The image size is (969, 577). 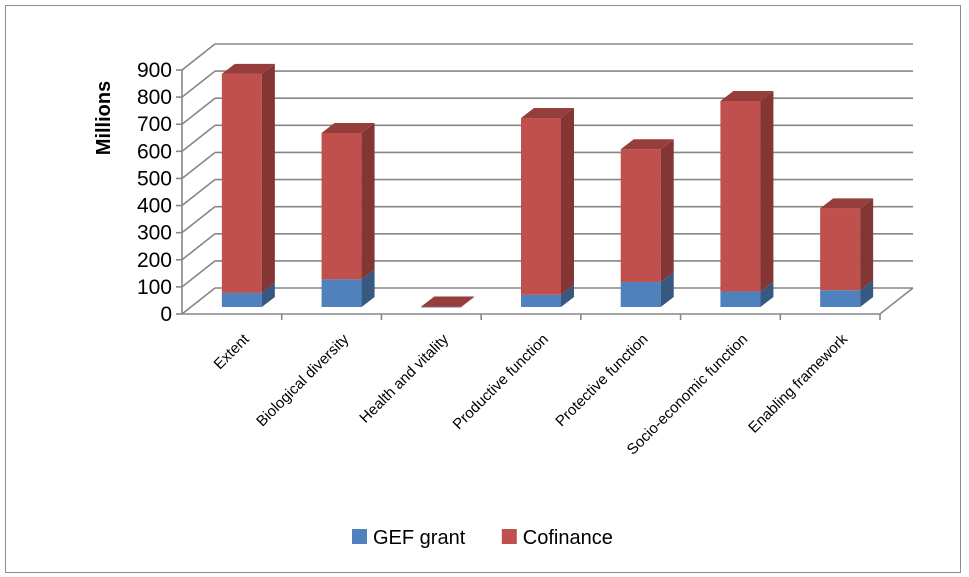 What do you see at coordinates (154, 260) in the screenshot?
I see `y-tick-label: 200` at bounding box center [154, 260].